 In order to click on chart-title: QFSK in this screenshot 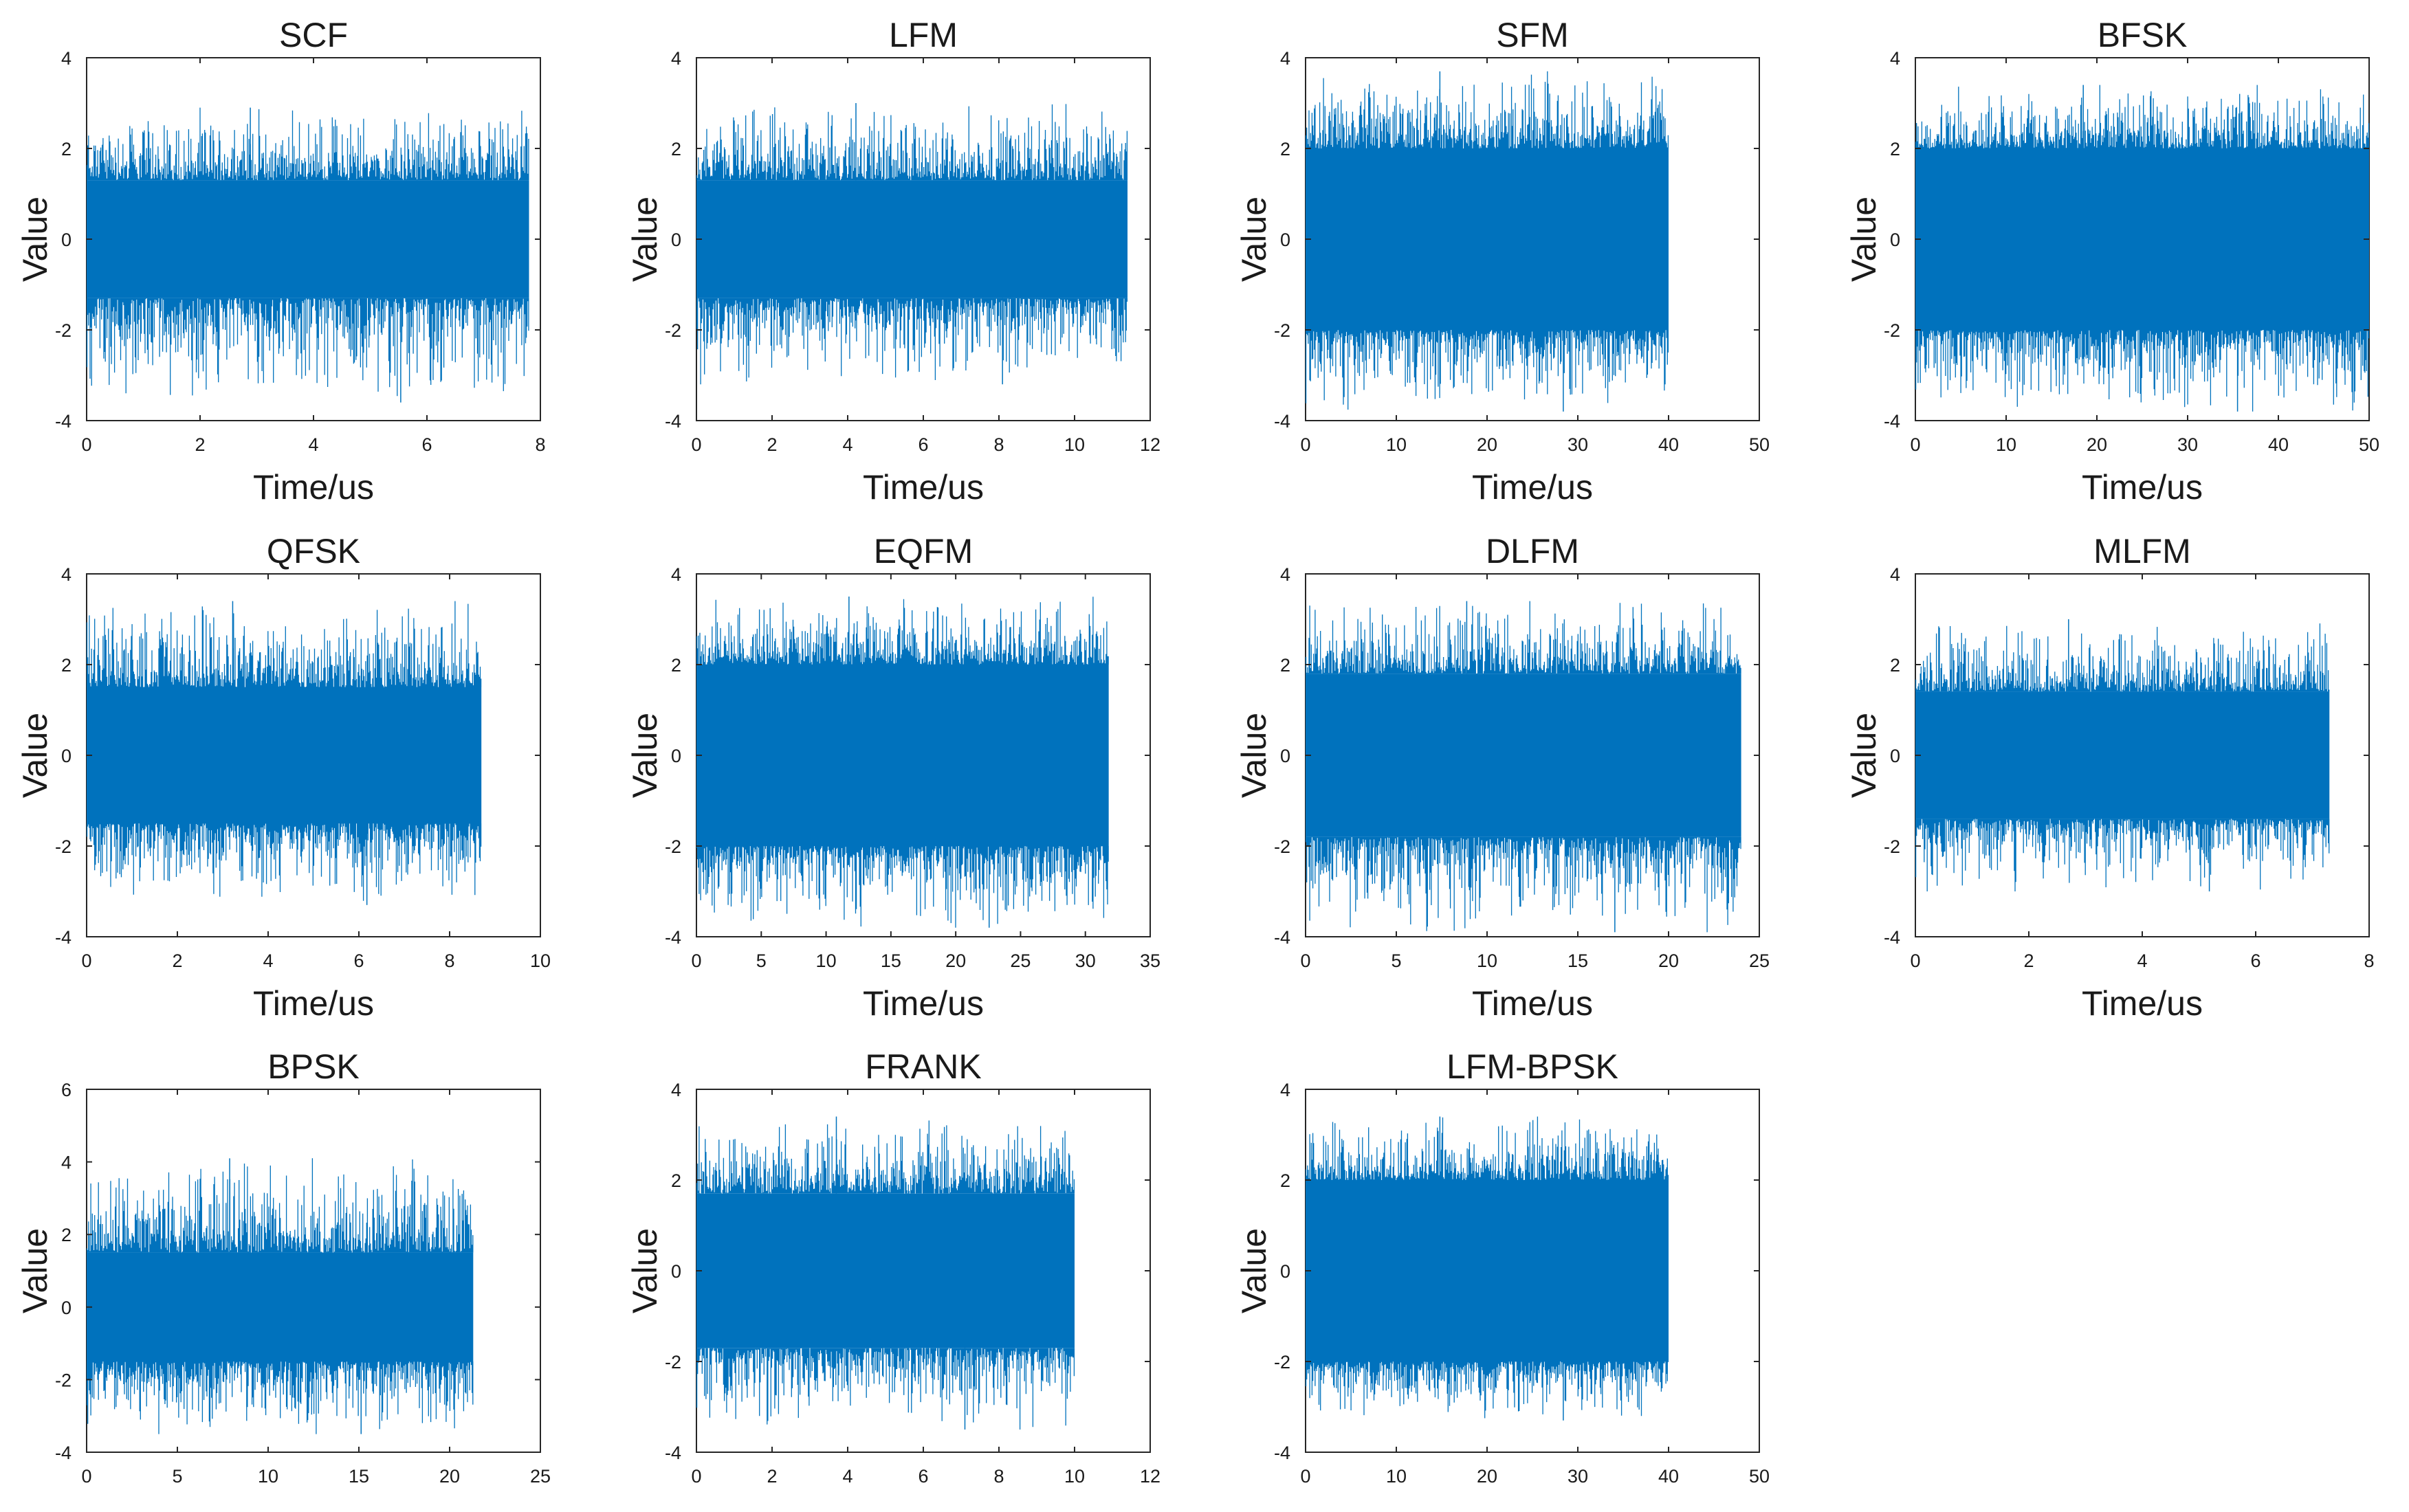, I will do `click(313, 551)`.